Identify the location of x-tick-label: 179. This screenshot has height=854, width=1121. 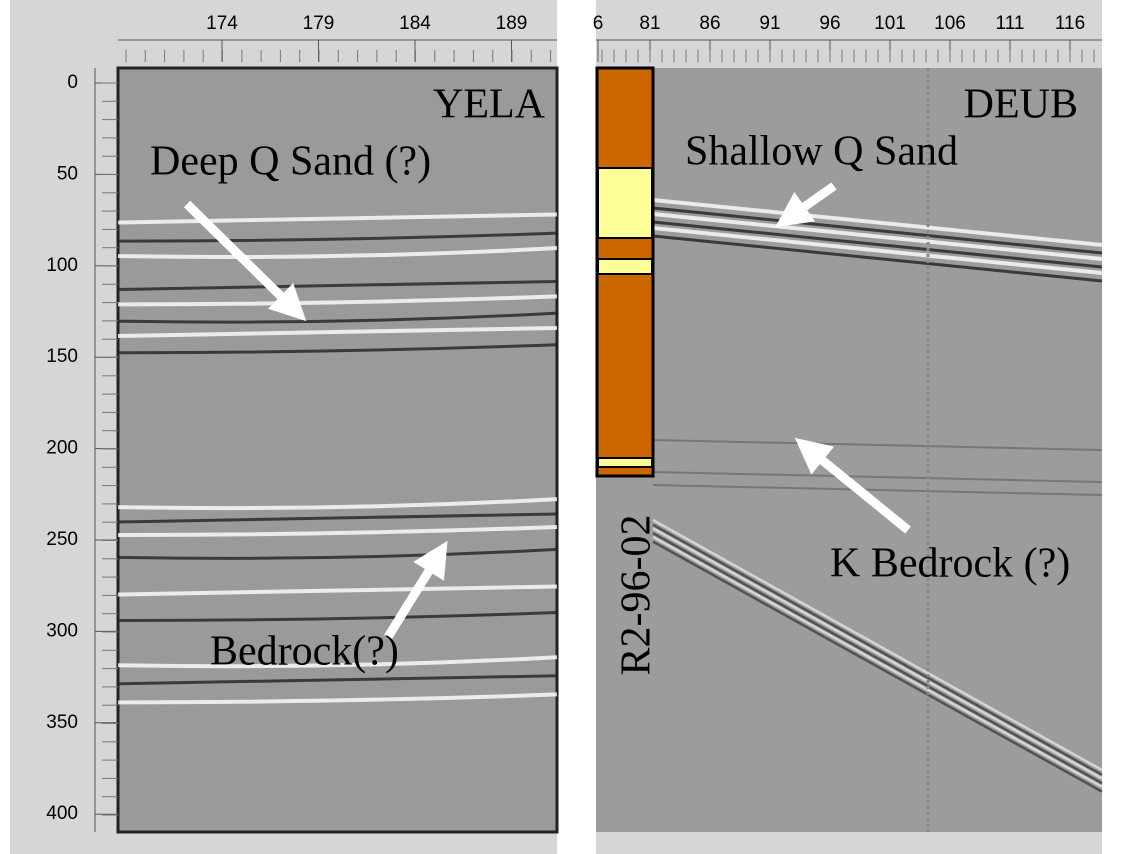
(319, 23).